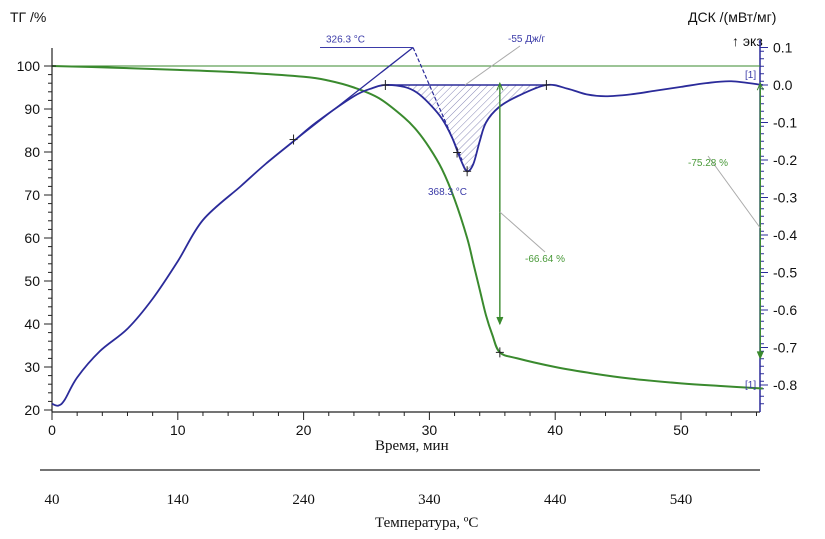 The image size is (825, 539). I want to click on y-right-tick-label: 0.1, so click(783, 48).